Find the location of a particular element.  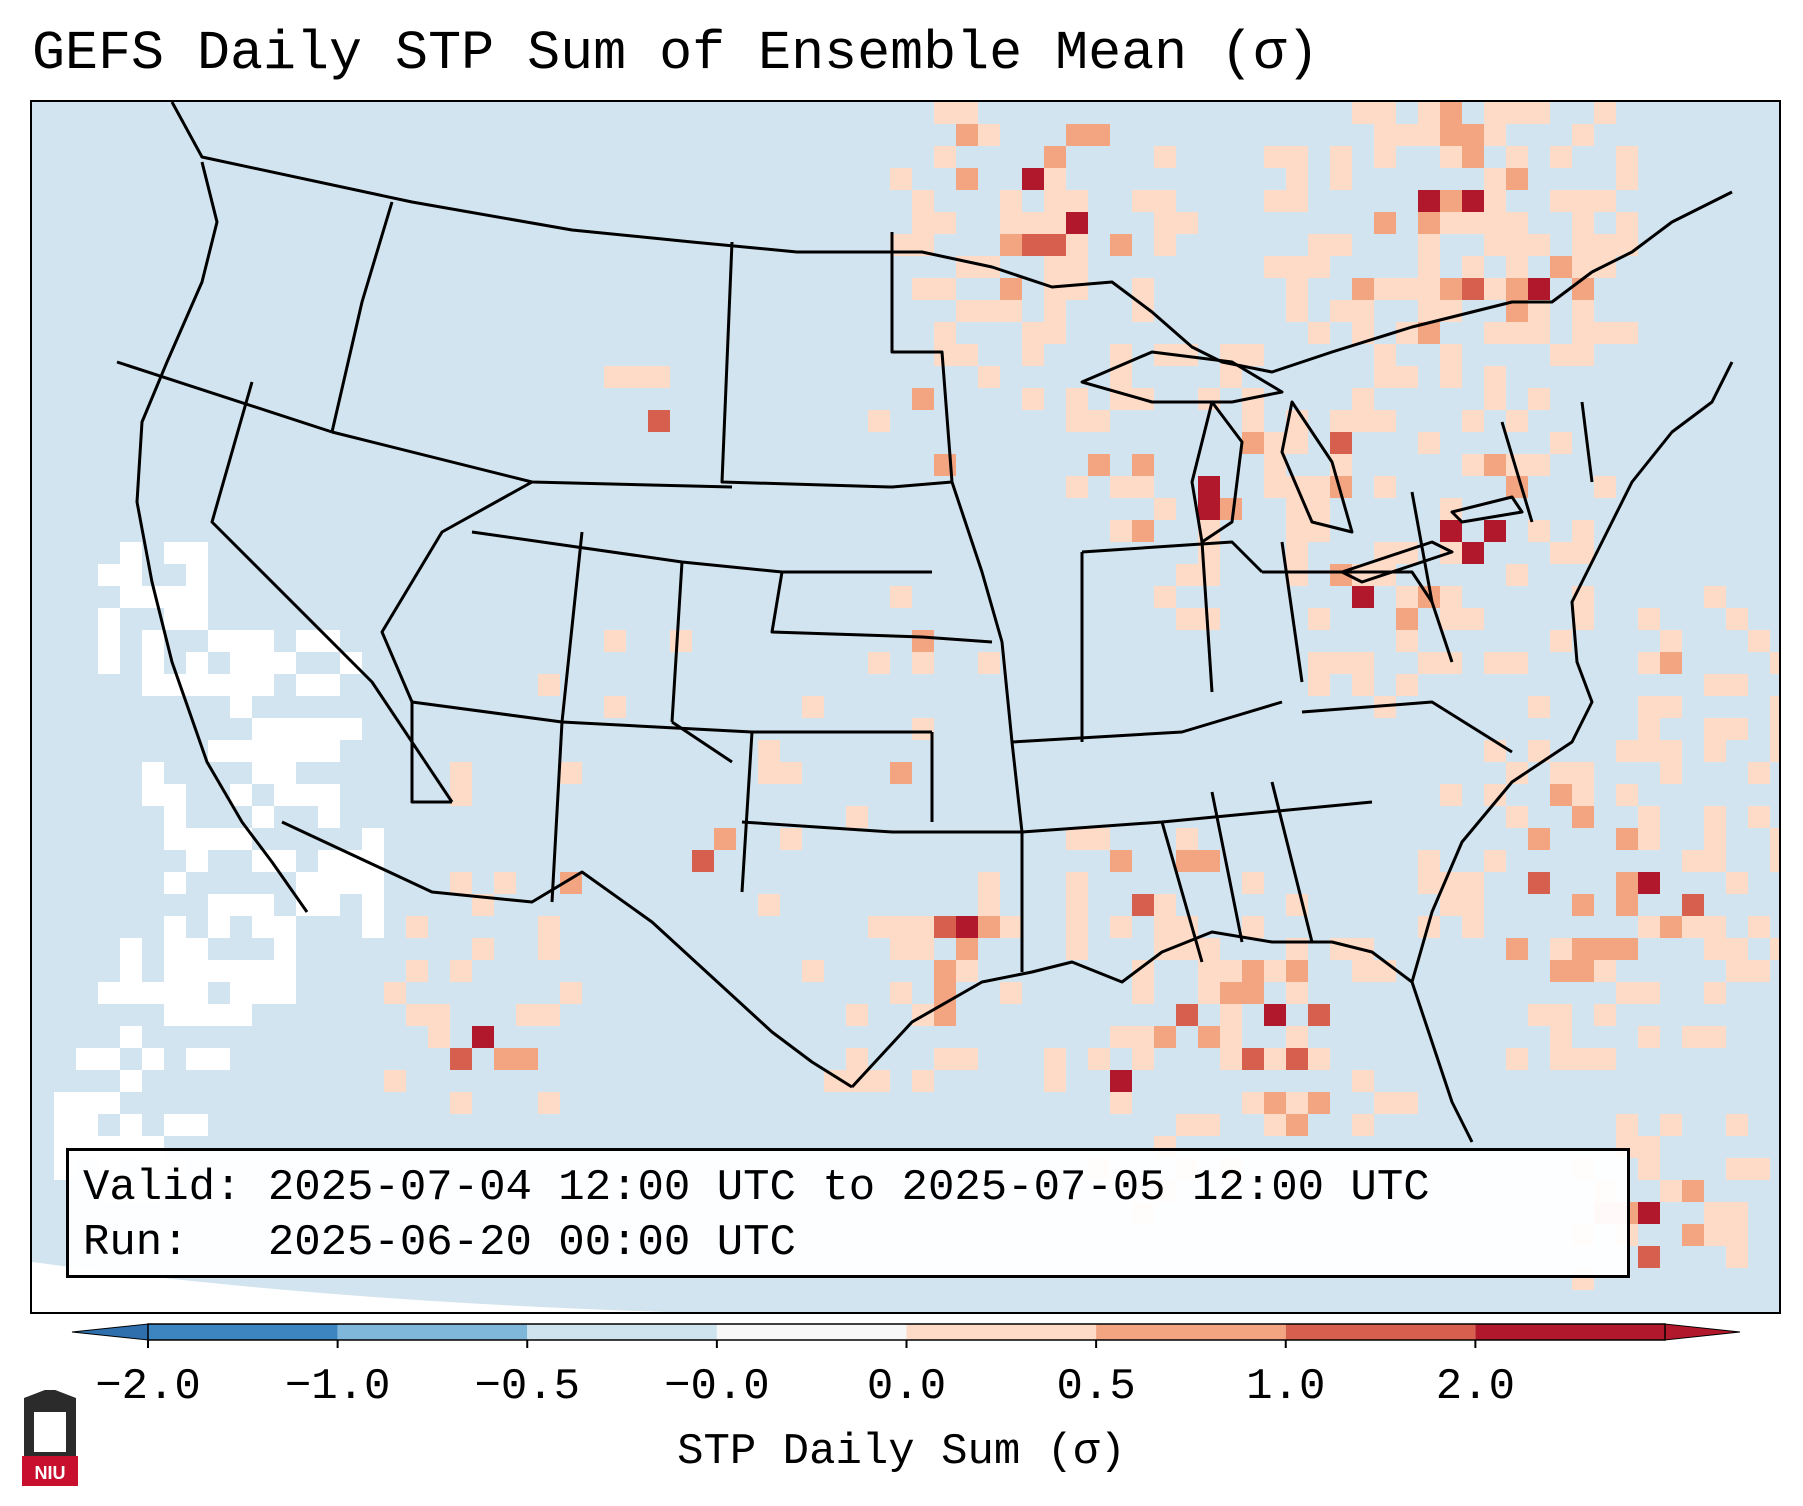

lake-superior is located at coordinates (1182, 377).